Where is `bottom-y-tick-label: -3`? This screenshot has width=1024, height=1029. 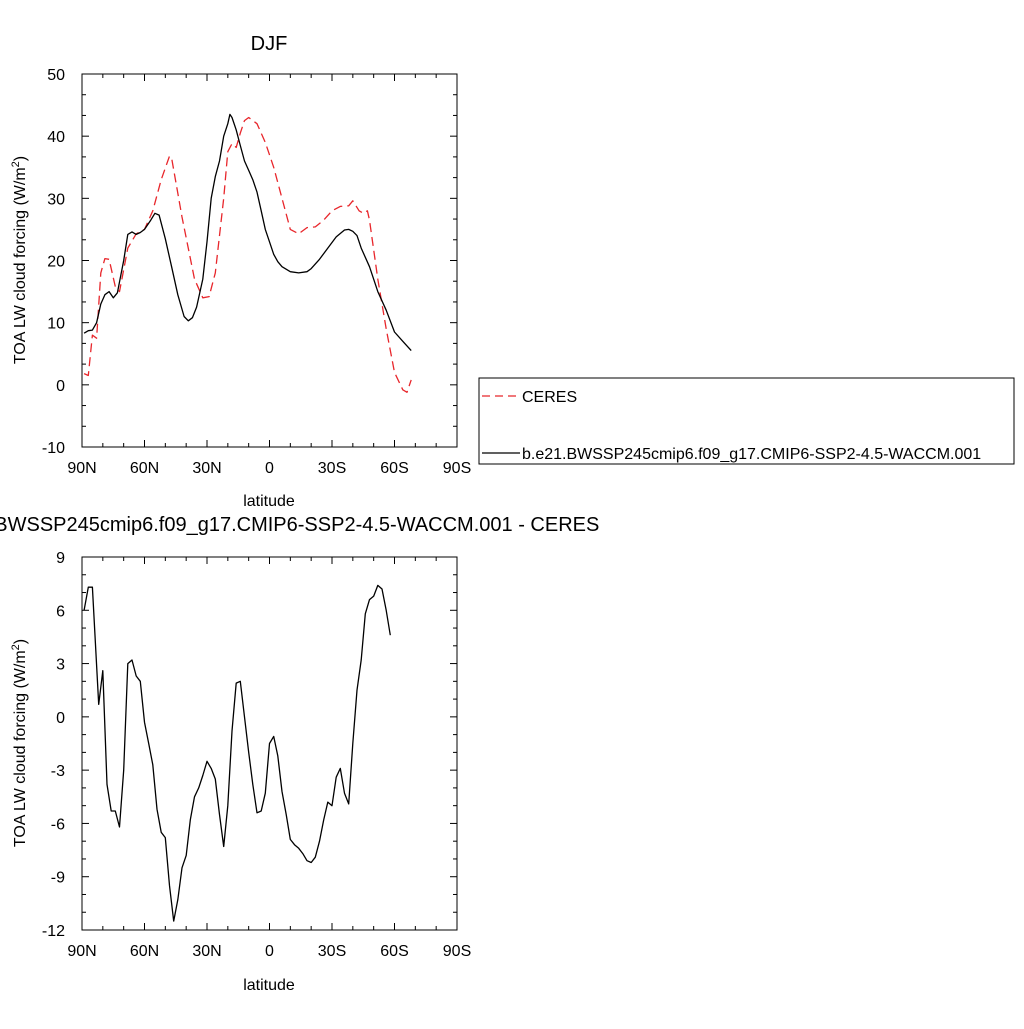 bottom-y-tick-label: -3 is located at coordinates (58, 771).